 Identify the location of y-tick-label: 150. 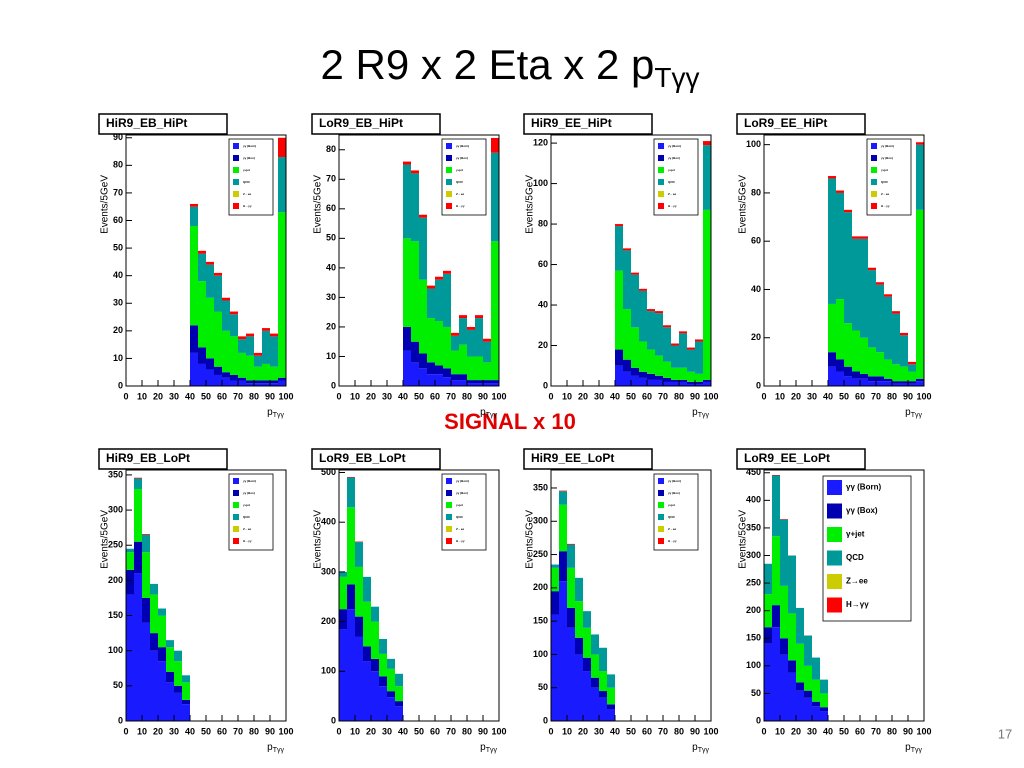
(115, 615).